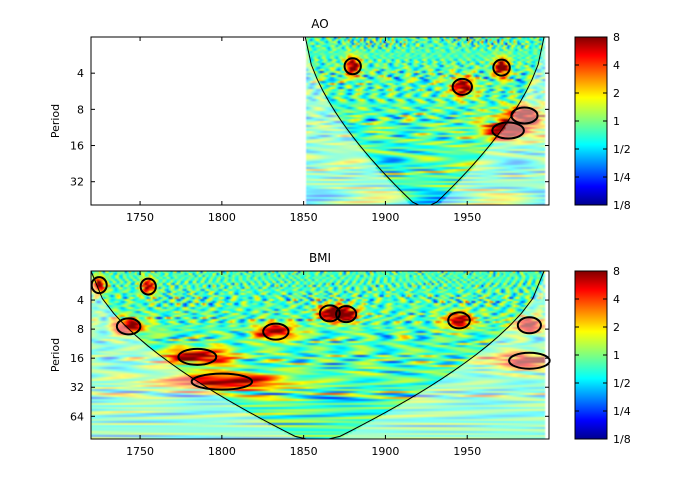  What do you see at coordinates (320, 258) in the screenshot?
I see `chart-title: BMI` at bounding box center [320, 258].